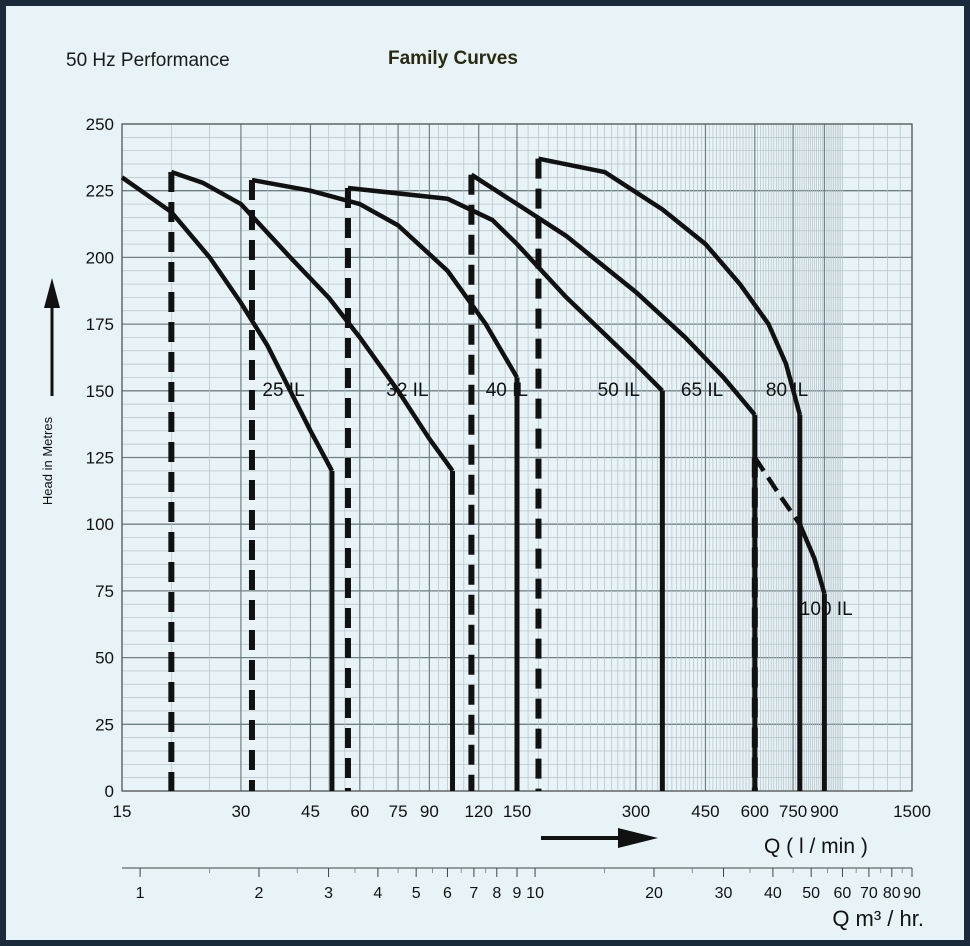  What do you see at coordinates (824, 811) in the screenshot?
I see `x-tick-label: 900` at bounding box center [824, 811].